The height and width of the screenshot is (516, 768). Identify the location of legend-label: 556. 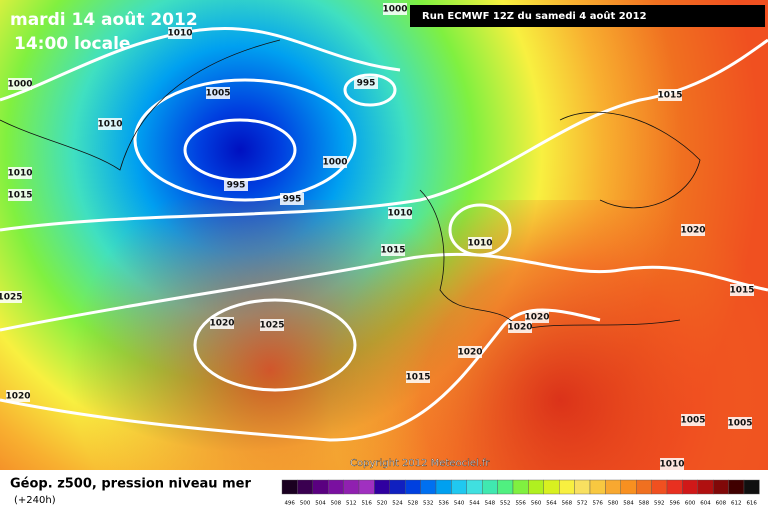
(520, 504).